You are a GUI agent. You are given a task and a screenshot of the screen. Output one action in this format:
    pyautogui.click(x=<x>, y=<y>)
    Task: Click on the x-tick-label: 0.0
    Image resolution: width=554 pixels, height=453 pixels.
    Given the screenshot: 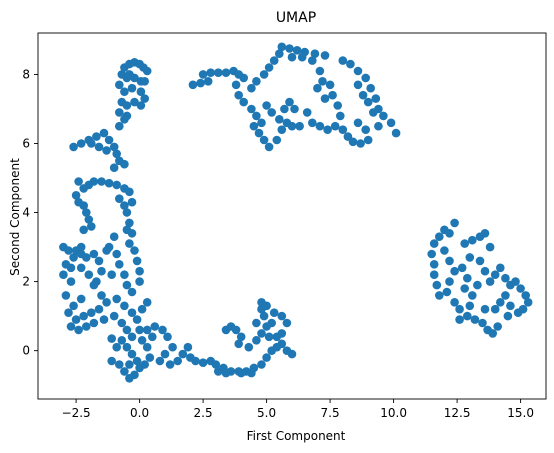 What is the action you would take?
    pyautogui.click(x=139, y=413)
    